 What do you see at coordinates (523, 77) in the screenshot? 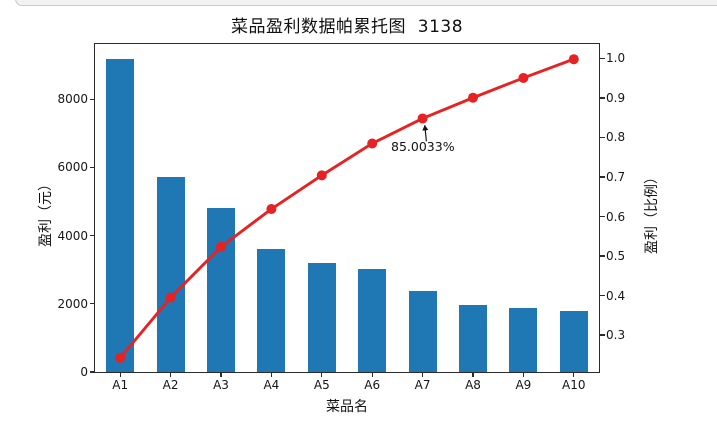
I see `line-marker-A9` at bounding box center [523, 77].